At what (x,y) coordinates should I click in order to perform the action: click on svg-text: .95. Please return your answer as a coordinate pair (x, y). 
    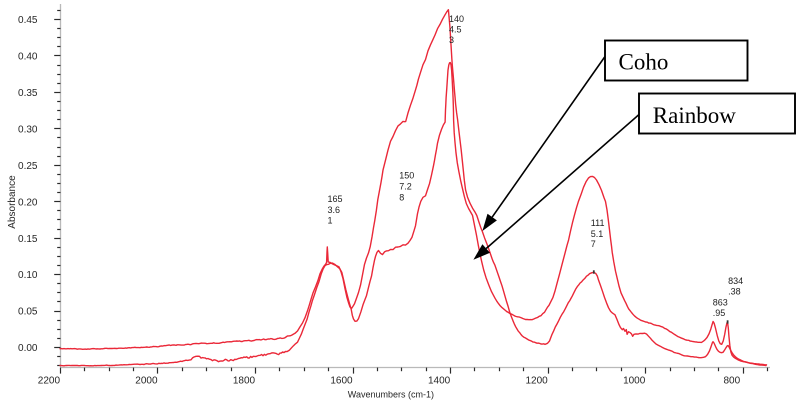
    Looking at the image, I should click on (719, 313).